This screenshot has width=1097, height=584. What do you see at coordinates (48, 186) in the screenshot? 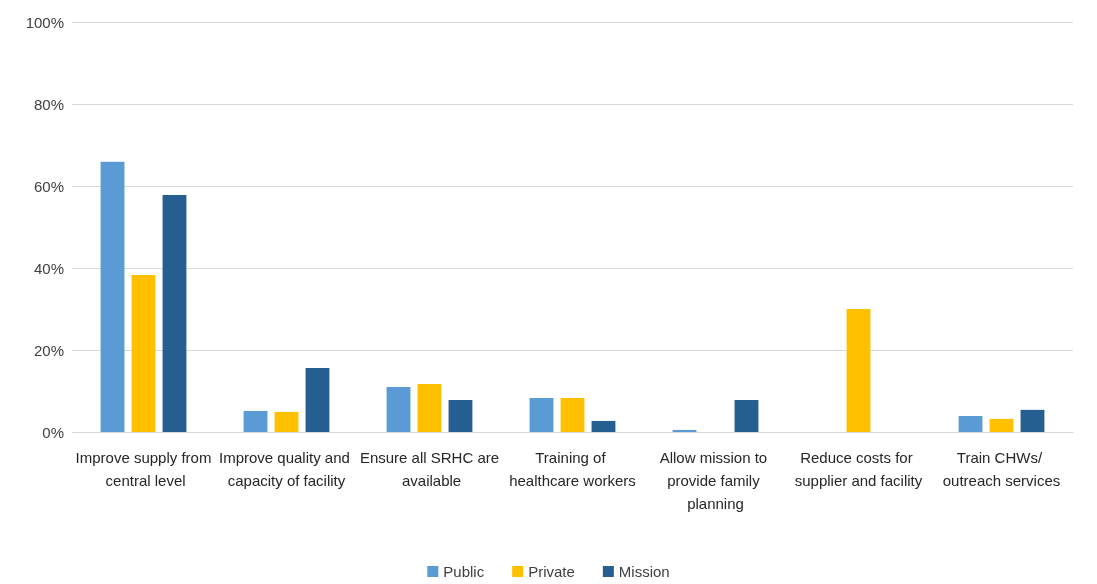
I see `y-tick-label: 60%` at bounding box center [48, 186].